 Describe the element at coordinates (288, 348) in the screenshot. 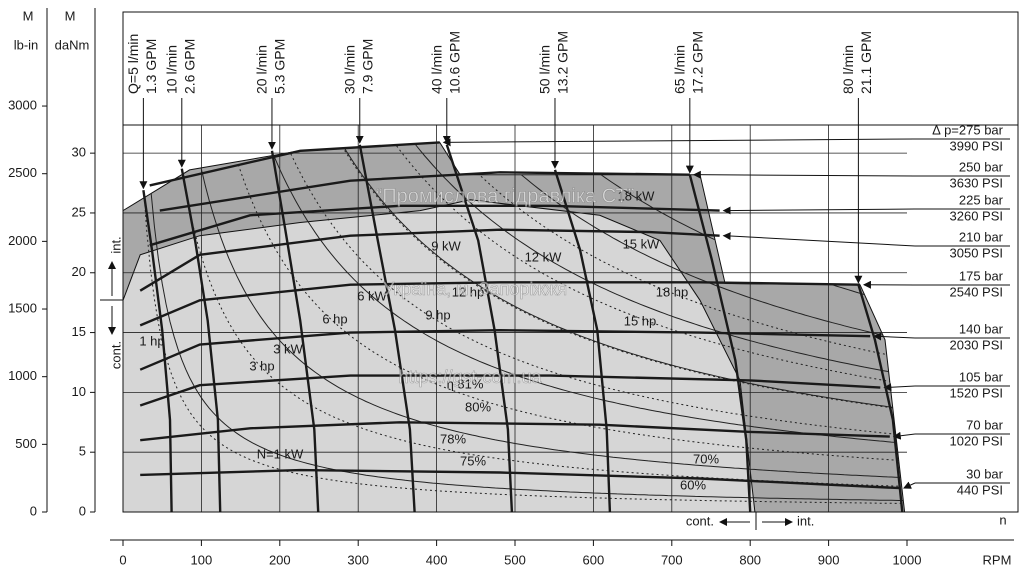

I see `power-label: 3 kW` at that location.